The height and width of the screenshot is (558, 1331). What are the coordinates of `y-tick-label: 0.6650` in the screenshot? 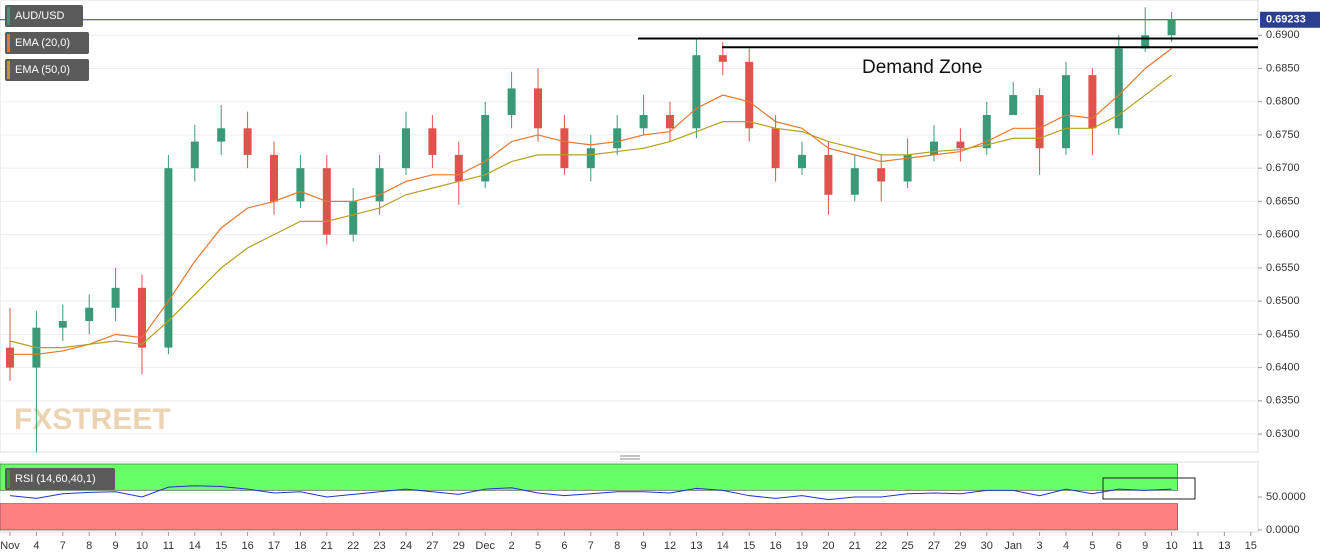 It's located at (1283, 201).